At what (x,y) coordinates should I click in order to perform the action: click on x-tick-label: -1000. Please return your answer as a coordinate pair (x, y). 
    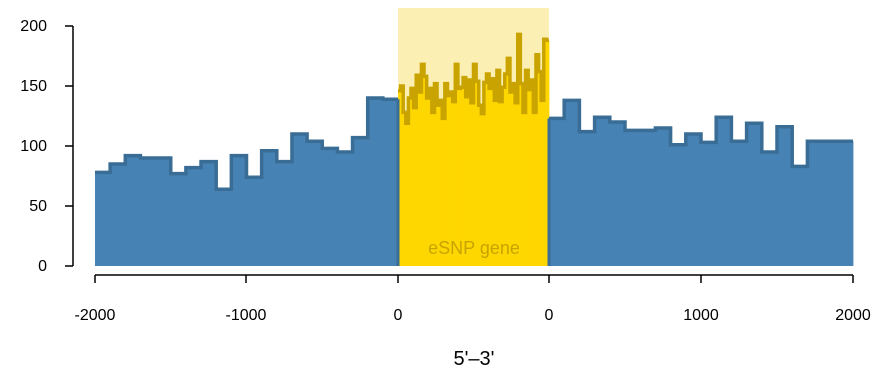
    Looking at the image, I should click on (246, 315).